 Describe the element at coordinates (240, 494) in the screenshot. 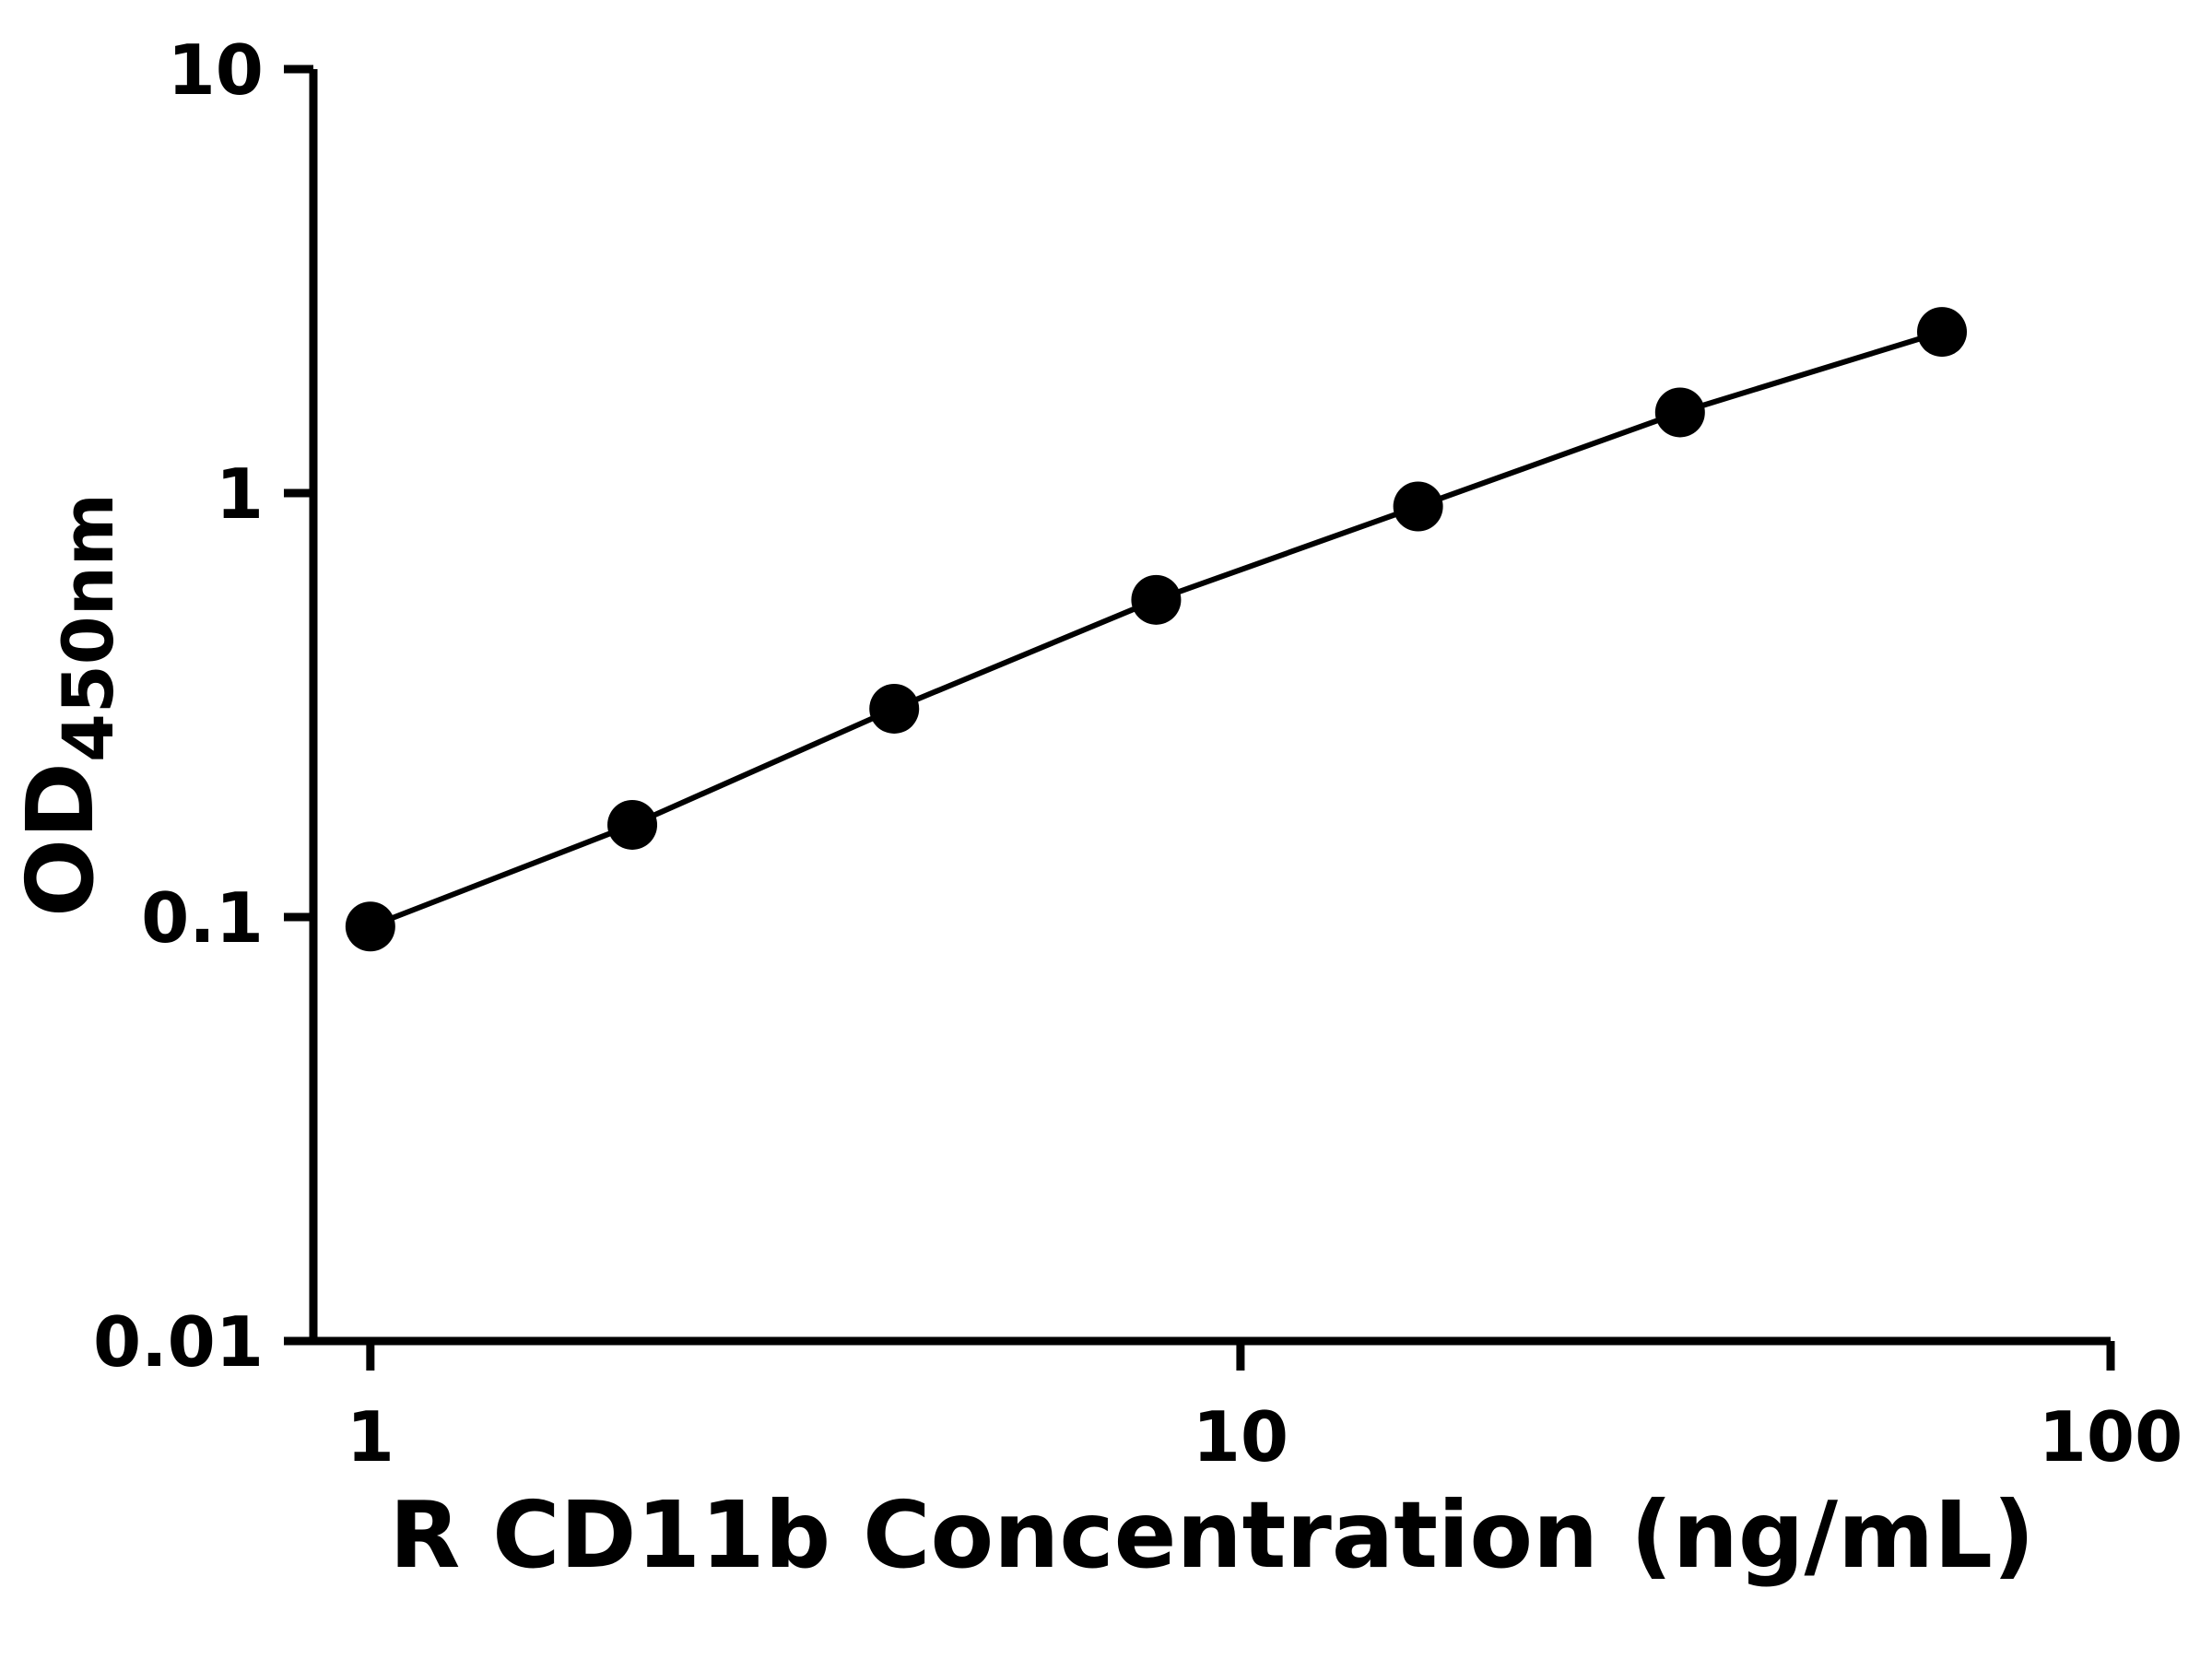

I see `y-axis-tick-label: 1` at that location.